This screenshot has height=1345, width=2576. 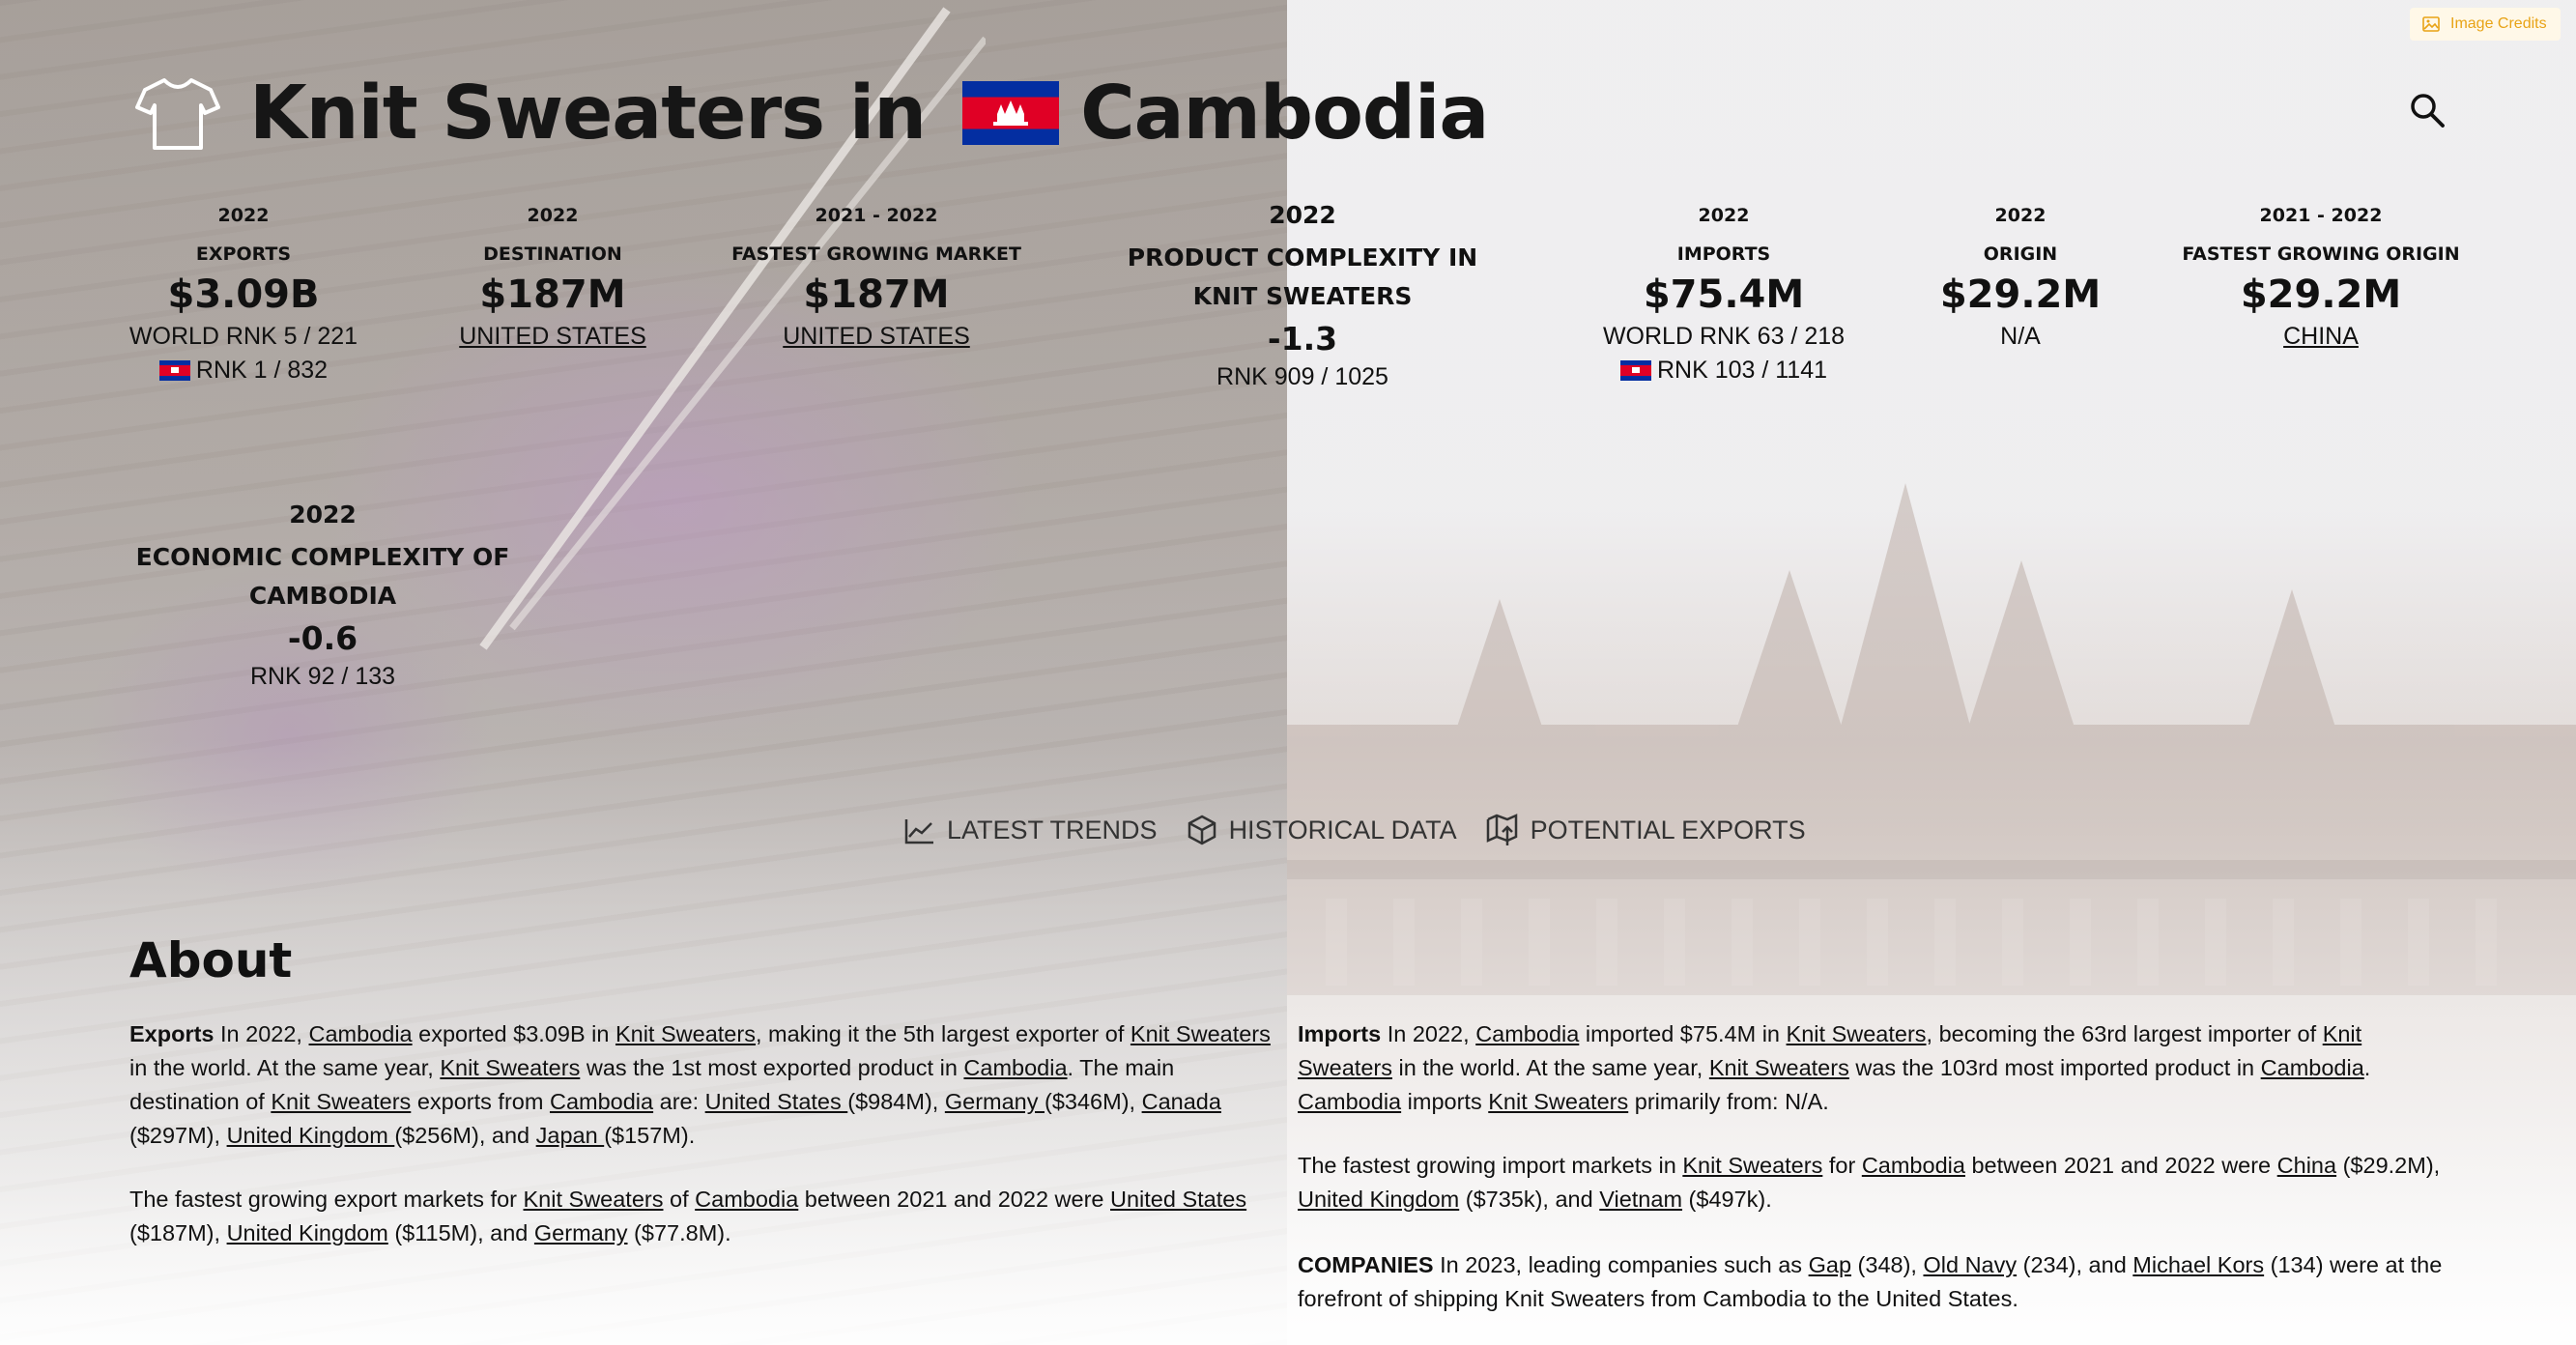 I want to click on fastest-market-country-link: UNITED STATES, so click(x=877, y=337).